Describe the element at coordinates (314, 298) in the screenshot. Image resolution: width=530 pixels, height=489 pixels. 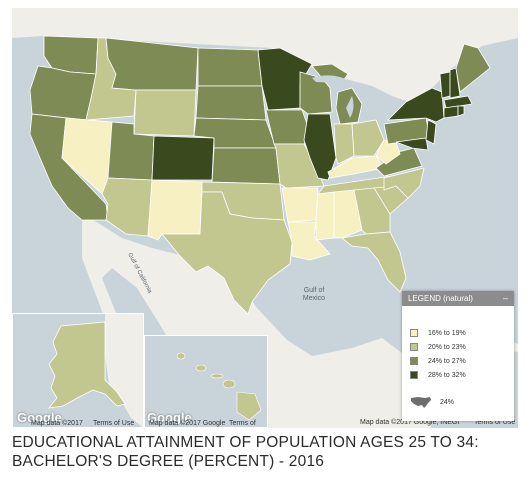
I see `gulf-of-mexico-label-2: Mexico` at that location.